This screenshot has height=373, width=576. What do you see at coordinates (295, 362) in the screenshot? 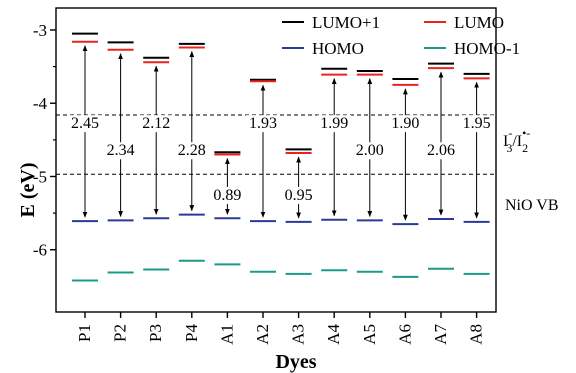
I see `x-axis-title: Dyes` at bounding box center [295, 362].